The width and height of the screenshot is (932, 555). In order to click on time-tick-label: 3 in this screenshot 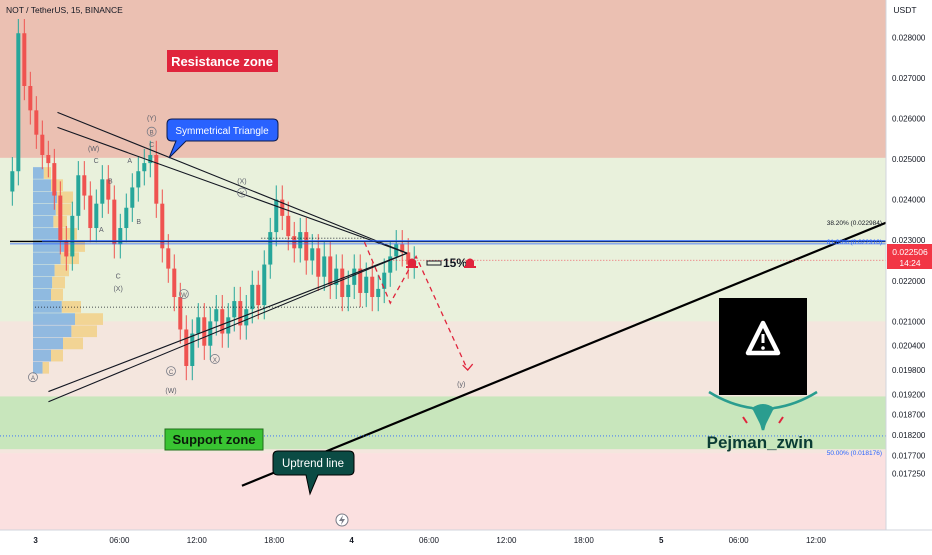, I will do `click(35, 540)`.